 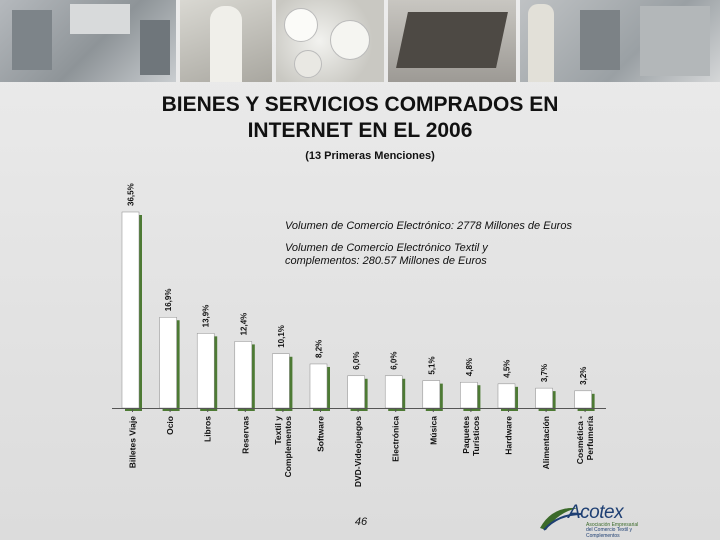 What do you see at coordinates (583, 376) in the screenshot?
I see `value-label: 3,2%` at bounding box center [583, 376].